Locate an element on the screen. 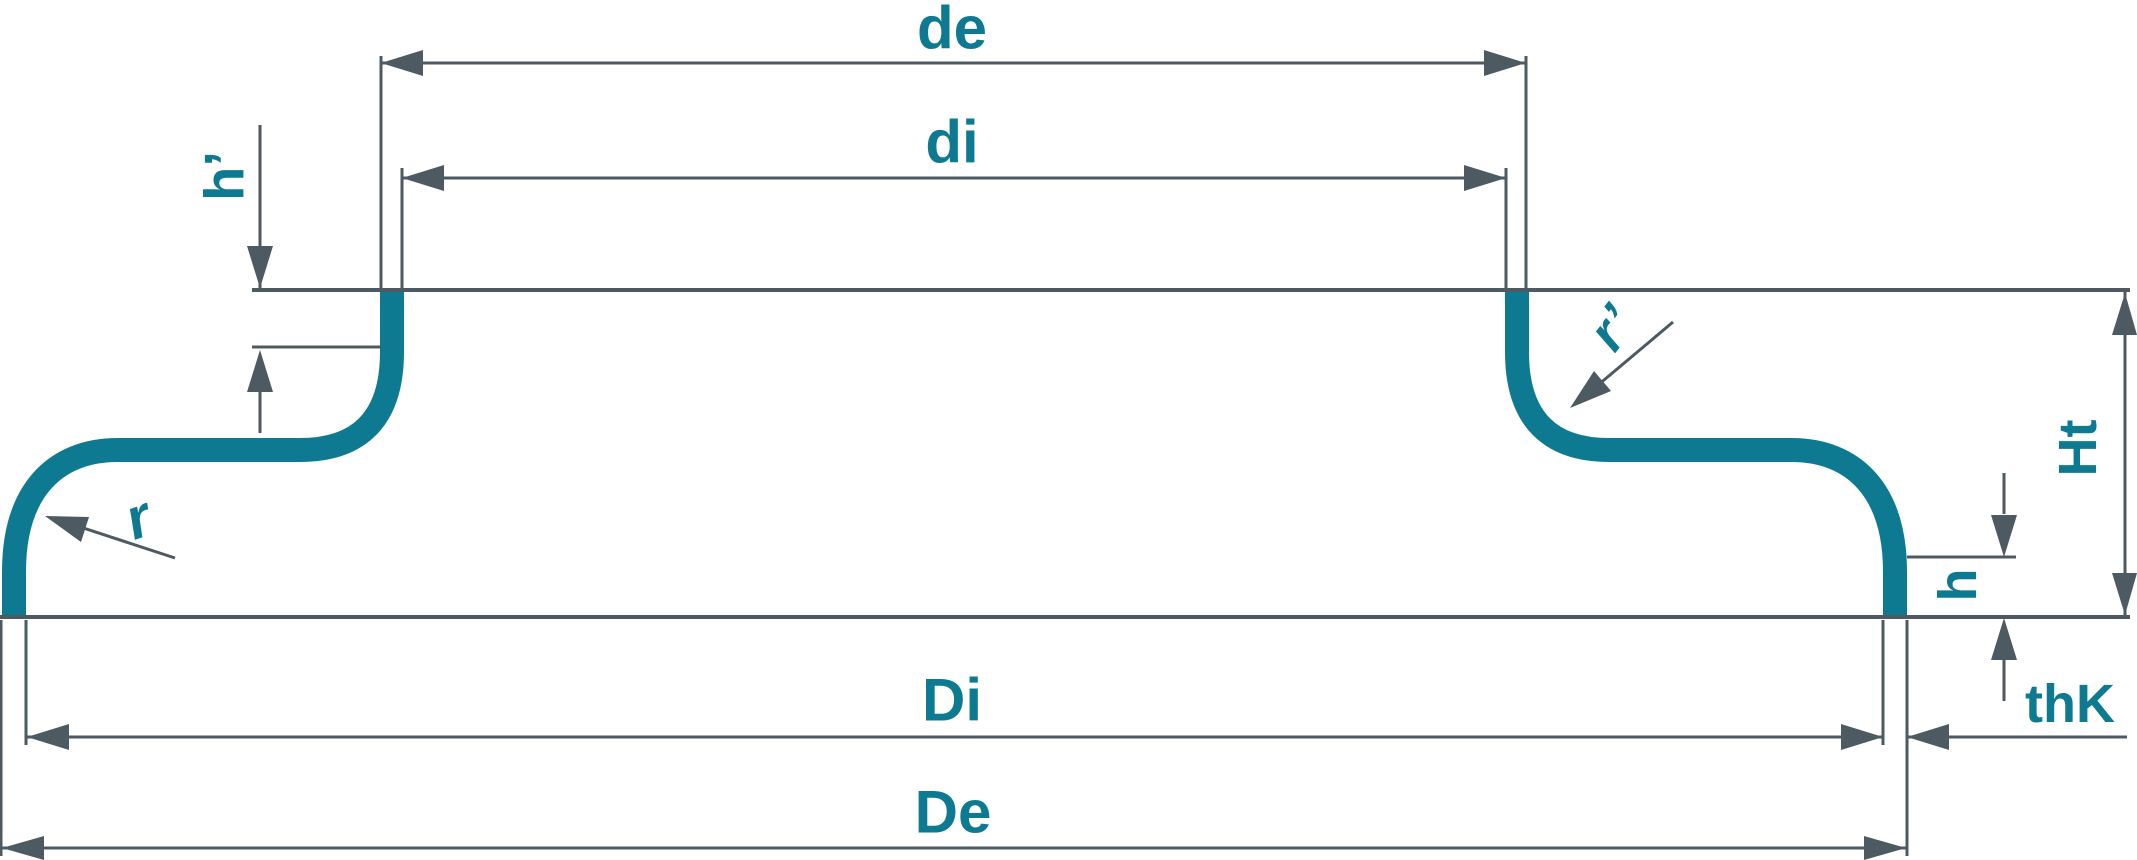 Image resolution: width=2137 pixels, height=860 pixels. r-prime-arrow-icon is located at coordinates (1590, 389).